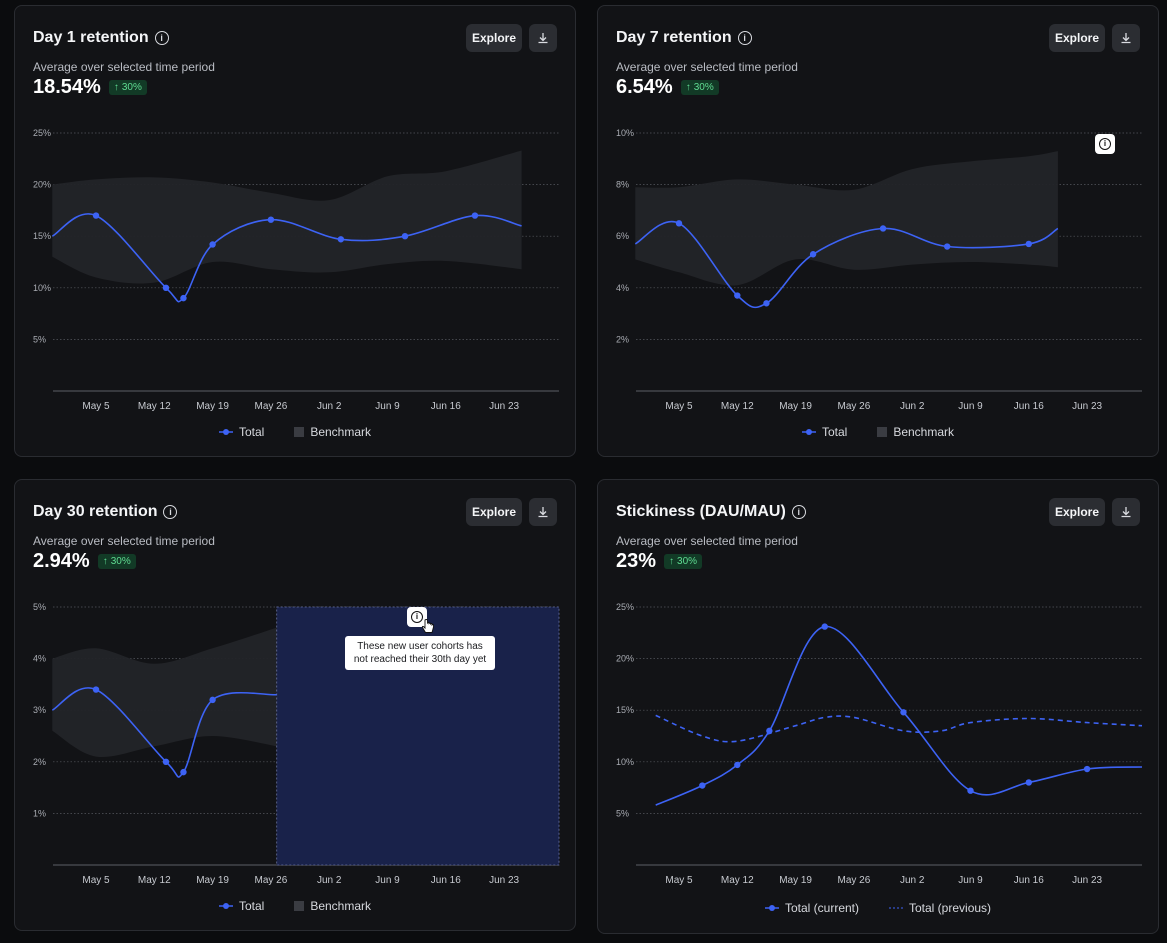  I want to click on metric-row: 18.54% ↑ 30%, so click(90, 87).